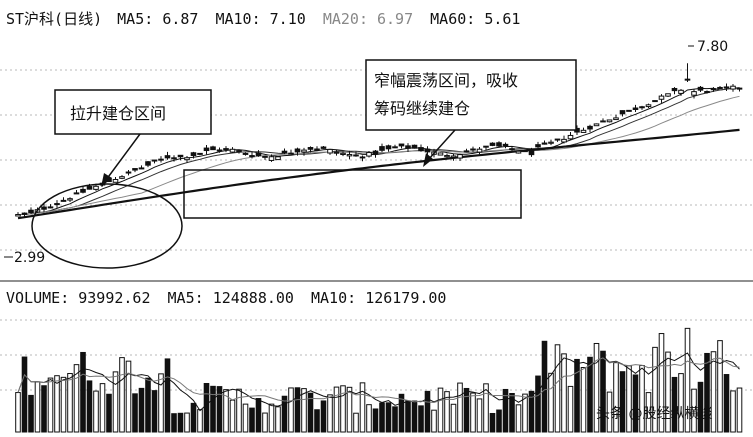 The image size is (753, 437). Describe the element at coordinates (422, 108) in the screenshot. I see `callout-right-line2: 筹码继续建仓` at that location.